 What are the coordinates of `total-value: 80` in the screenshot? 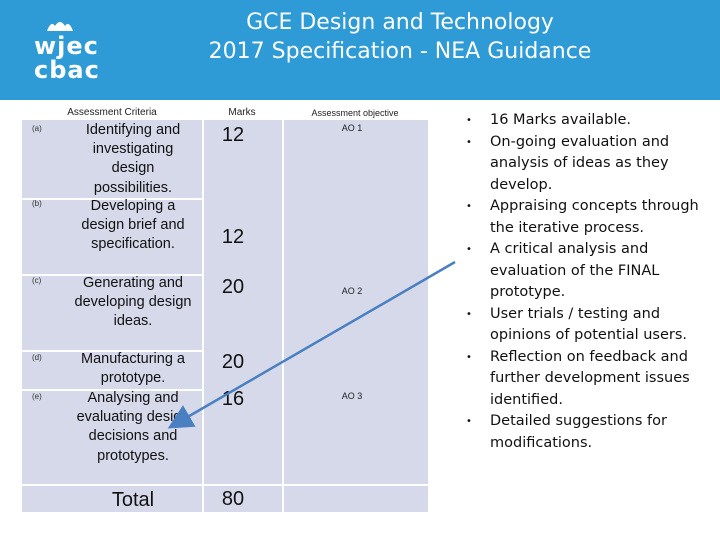 It's located at (233, 499).